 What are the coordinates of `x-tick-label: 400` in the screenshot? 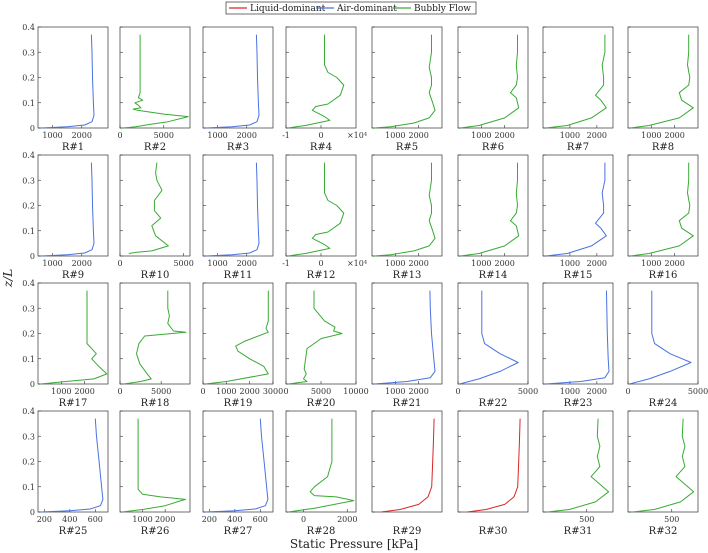 It's located at (69, 519).